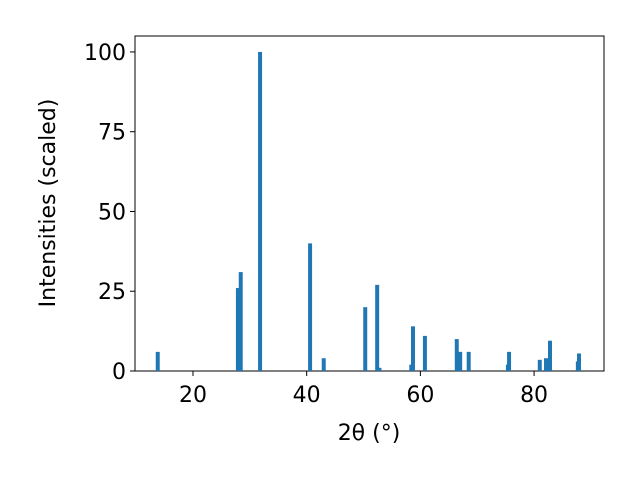 The image size is (640, 480). Describe the element at coordinates (112, 212) in the screenshot. I see `y-tick-label: 50` at that location.